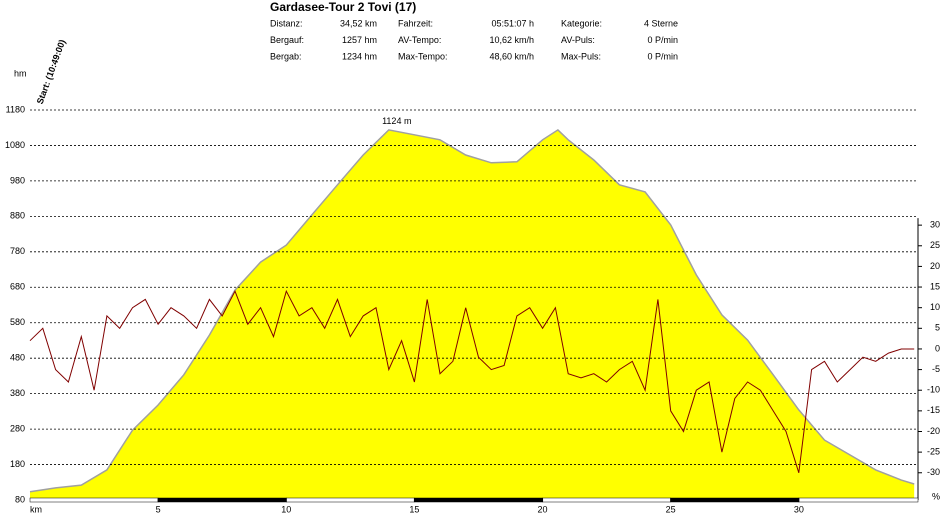  Describe the element at coordinates (287, 40) in the screenshot. I see `stat-label: Bergauf:` at that location.